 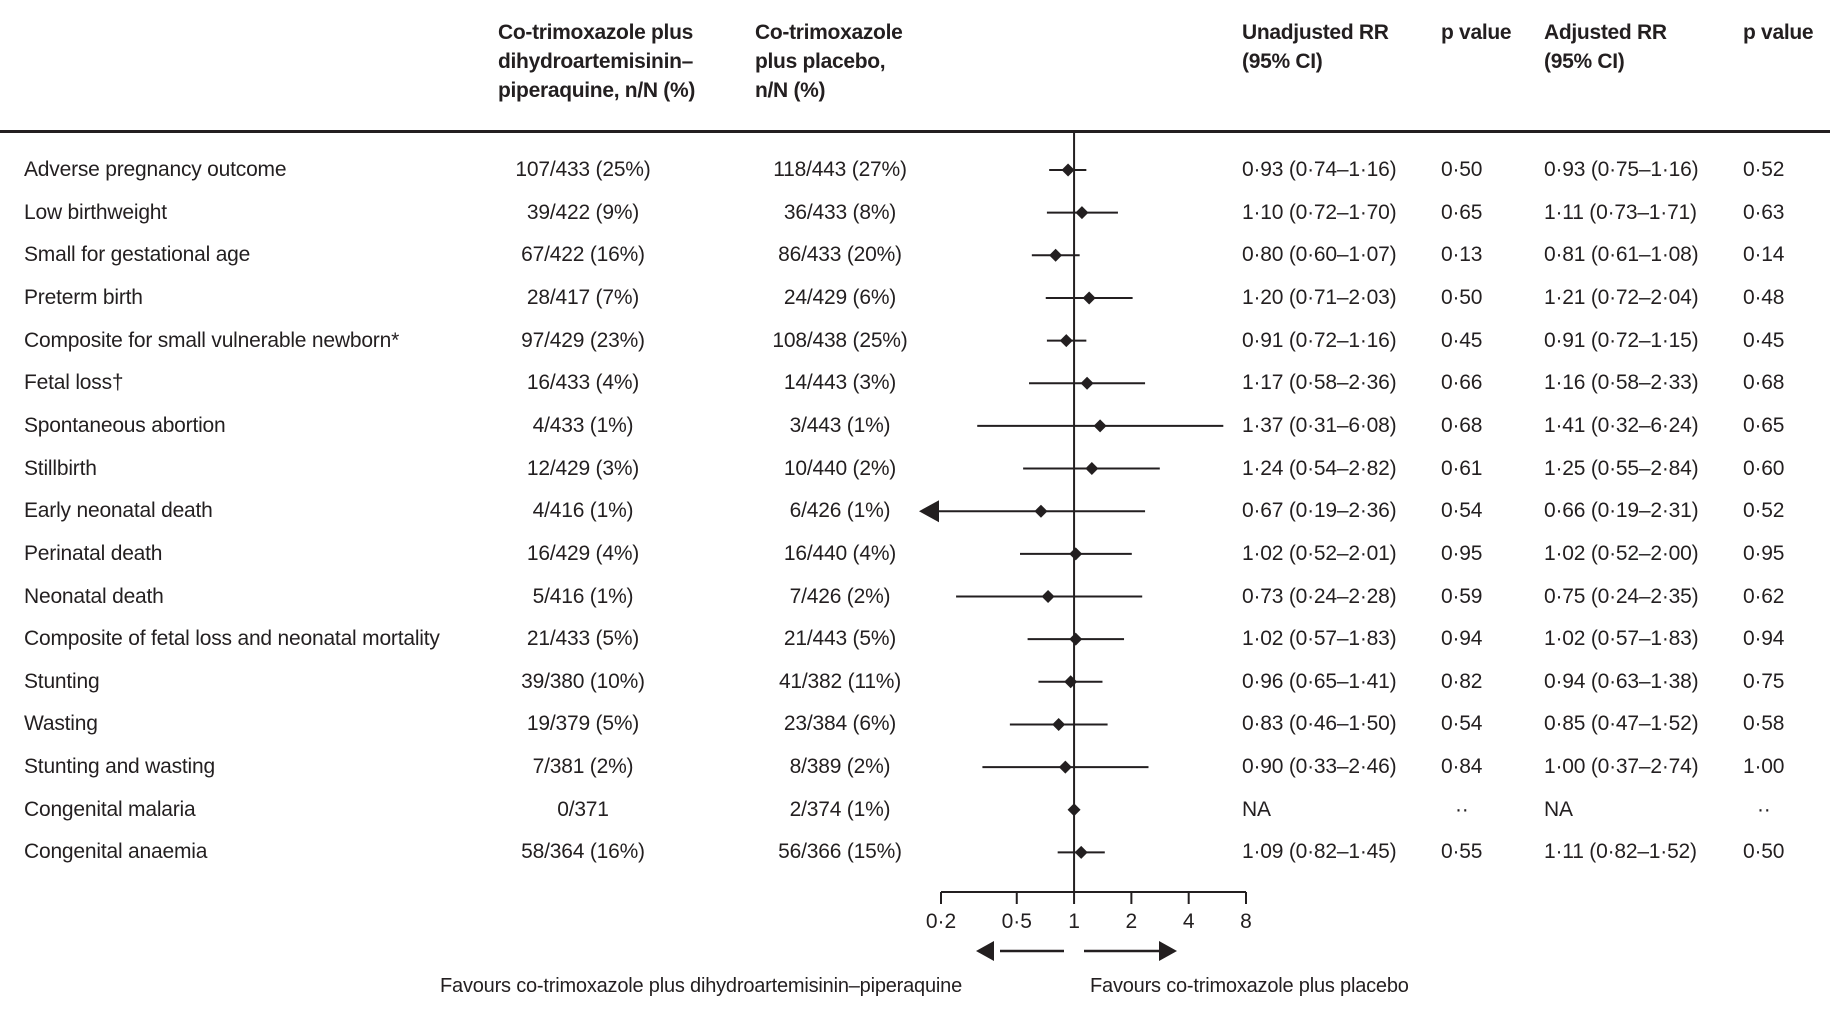 What do you see at coordinates (1462, 468) in the screenshot?
I see `p-value-unadjusted: 0·61` at bounding box center [1462, 468].